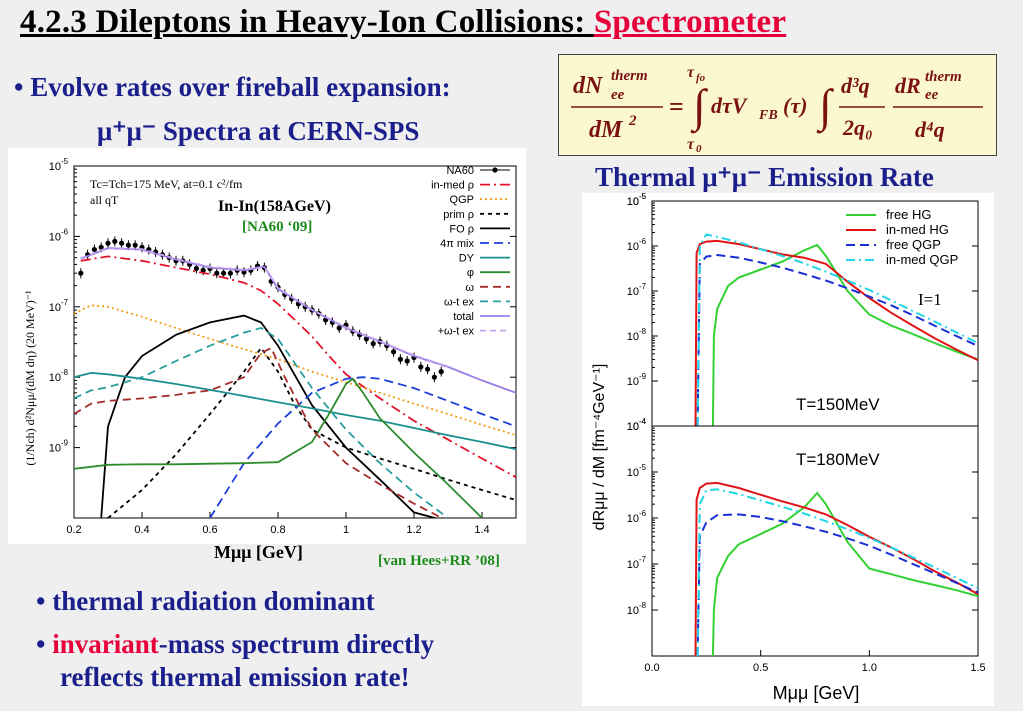 The image size is (1023, 711). What do you see at coordinates (599, 447) in the screenshot?
I see `rate-y-axis-label: dRμμ / dM [fm⁻⁴GeV⁻¹]` at bounding box center [599, 447].